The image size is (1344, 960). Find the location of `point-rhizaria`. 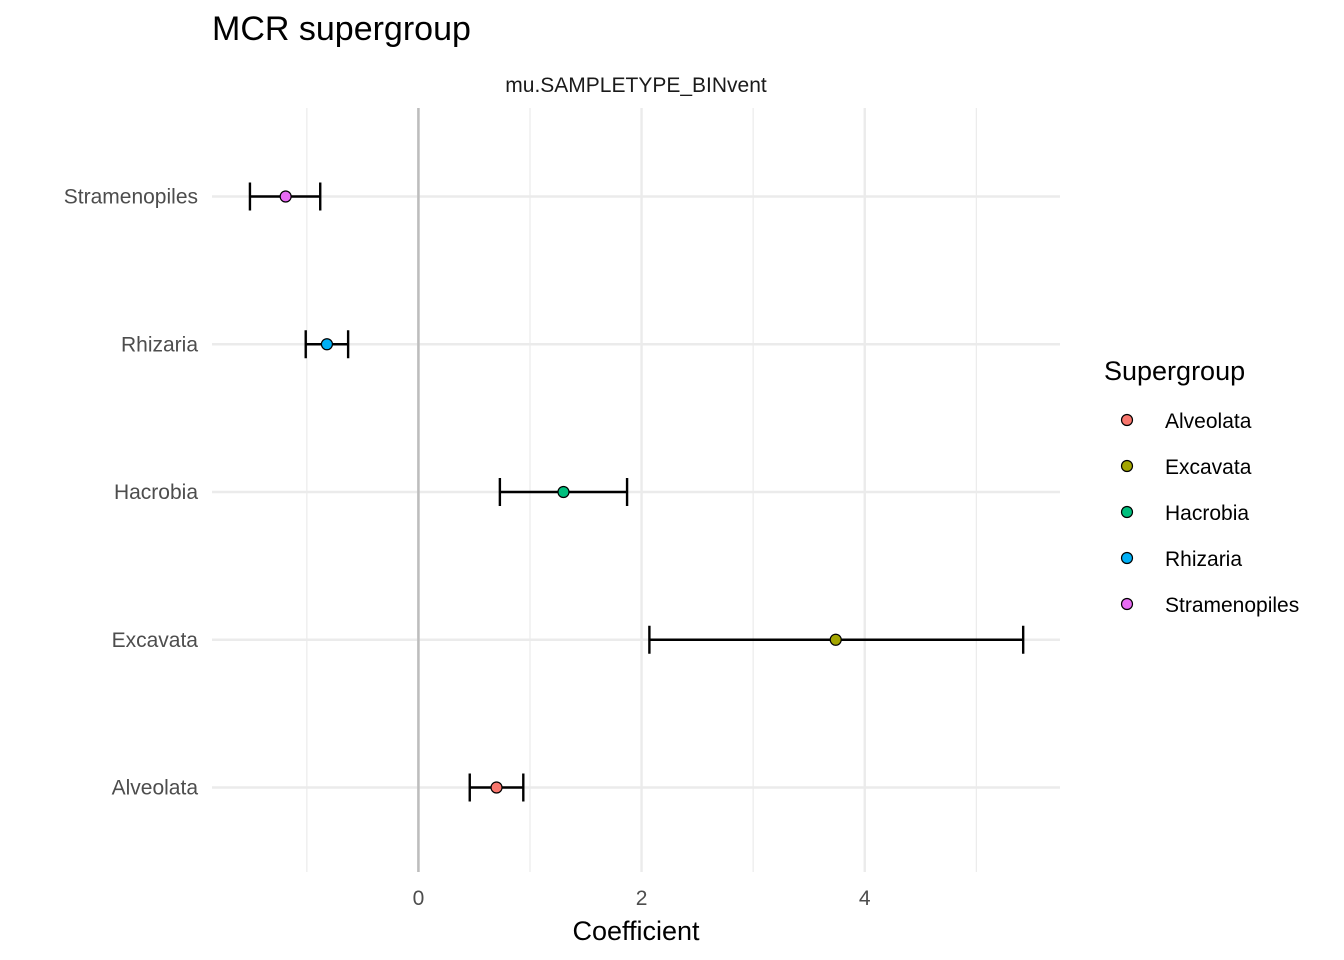

point-rhizaria is located at coordinates (327, 344).